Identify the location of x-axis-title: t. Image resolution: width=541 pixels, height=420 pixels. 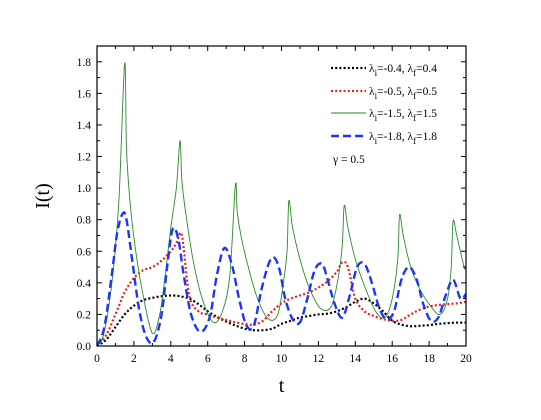
(282, 386).